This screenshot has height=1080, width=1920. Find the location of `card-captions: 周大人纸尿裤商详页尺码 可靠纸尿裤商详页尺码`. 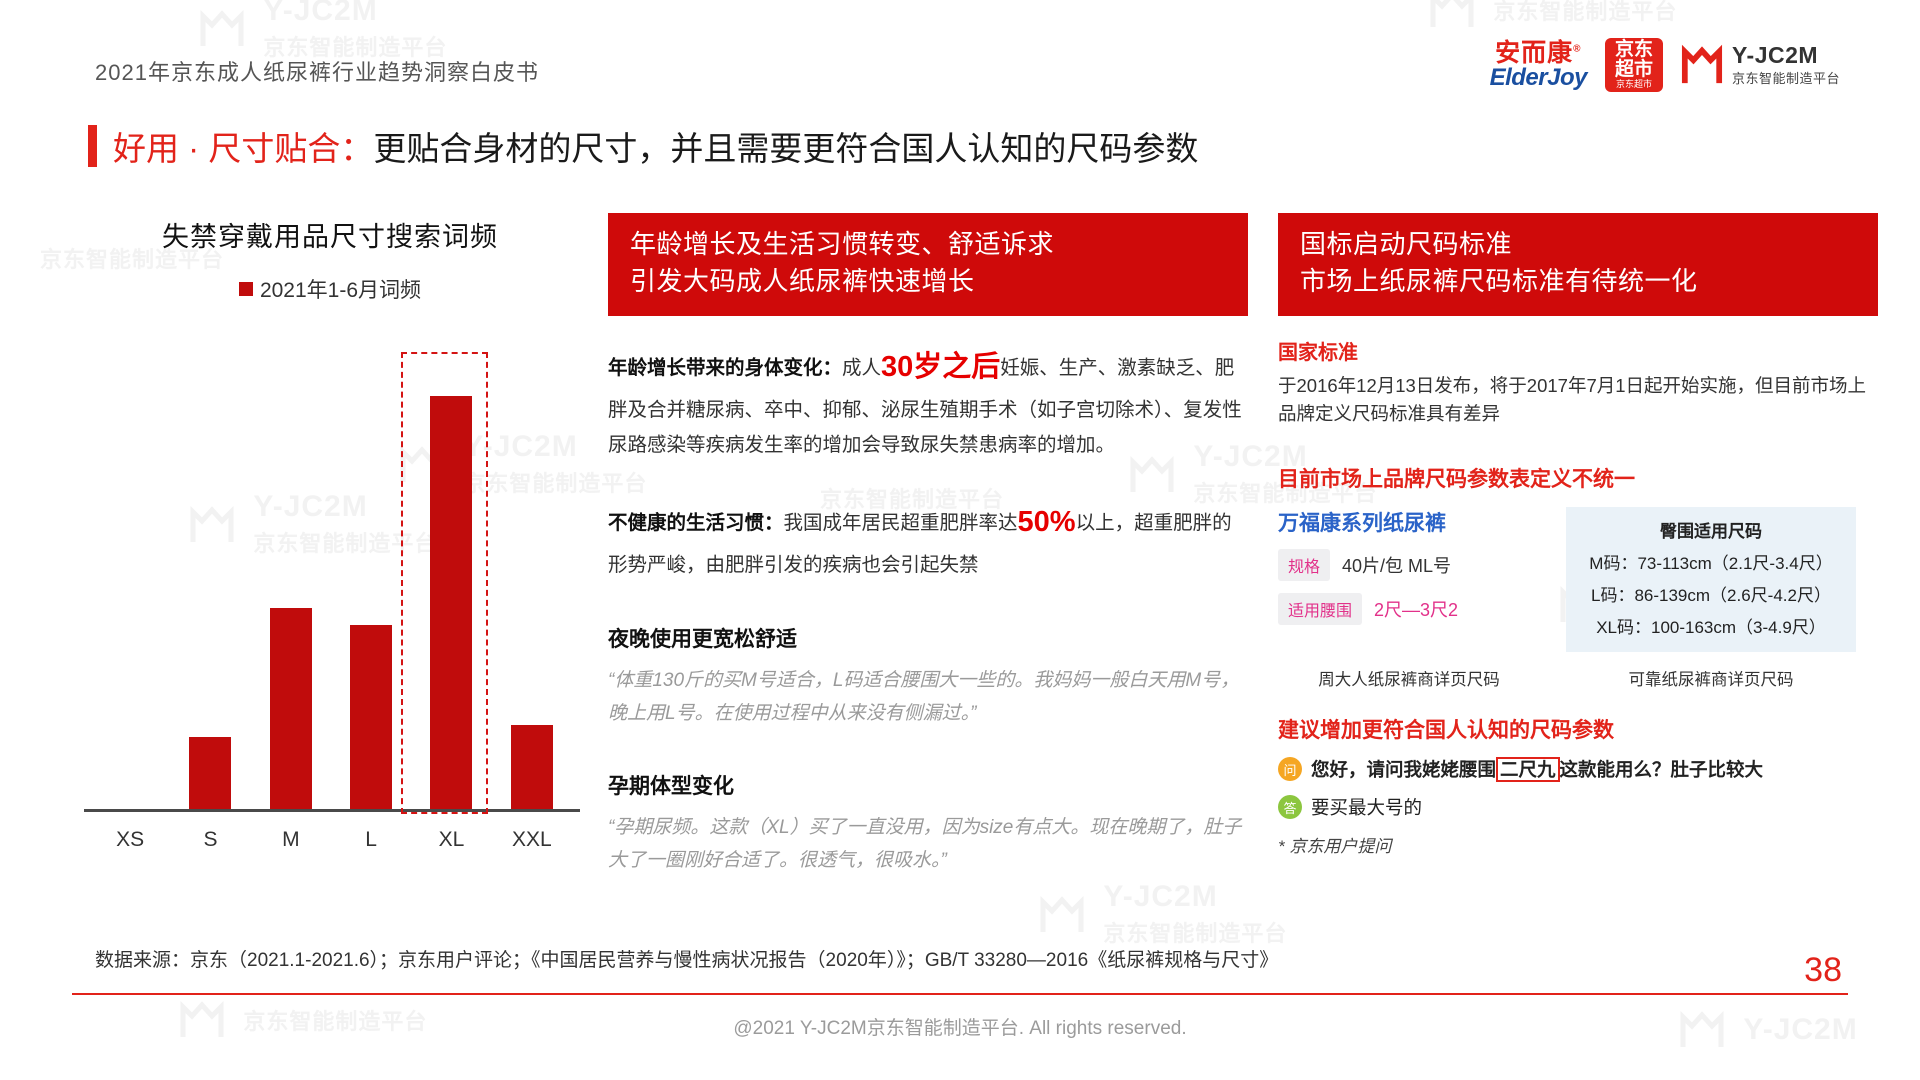

card-captions: 周大人纸尿裤商详页尺码 可靠纸尿裤商详页尺码 is located at coordinates (1578, 678).